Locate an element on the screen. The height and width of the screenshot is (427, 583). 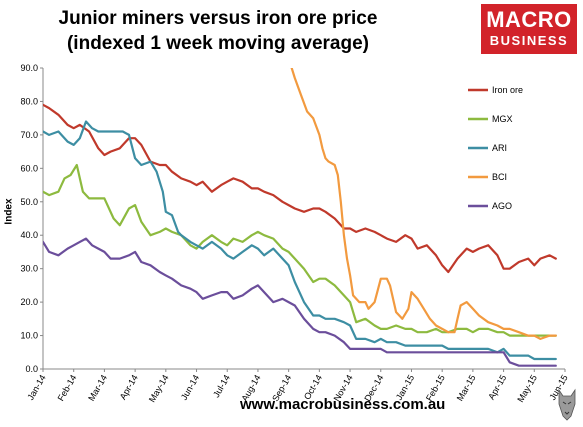
y-axis-label: Index is located at coordinates (9, 211).